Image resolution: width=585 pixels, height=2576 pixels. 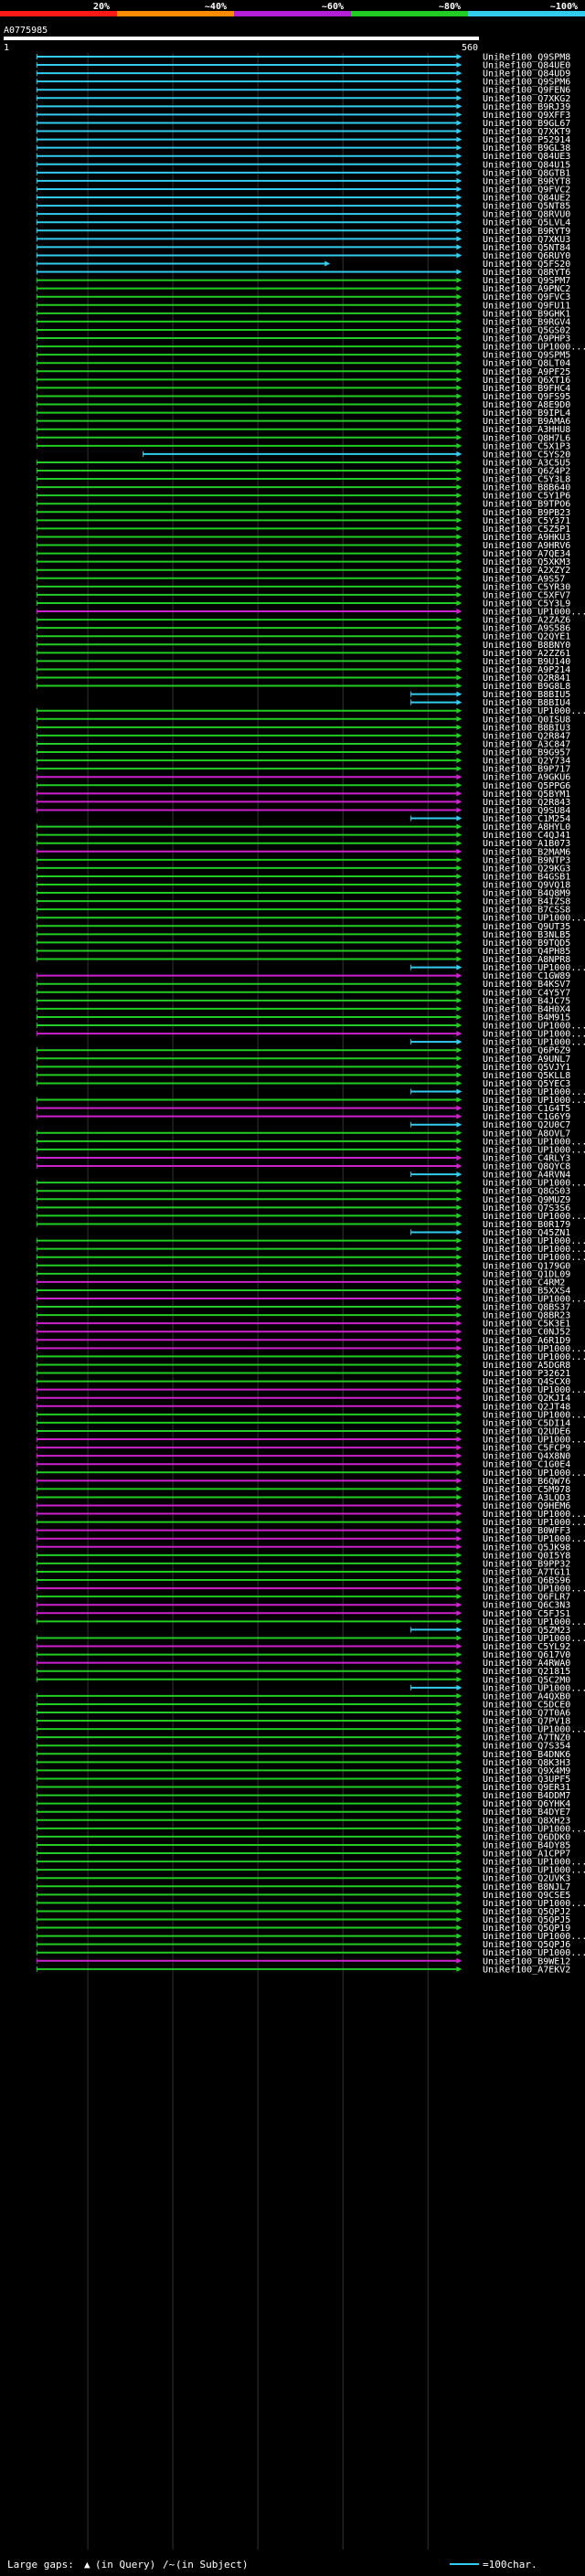 I want to click on hit-label: UniRef100_Q2QYE1, so click(x=527, y=637).